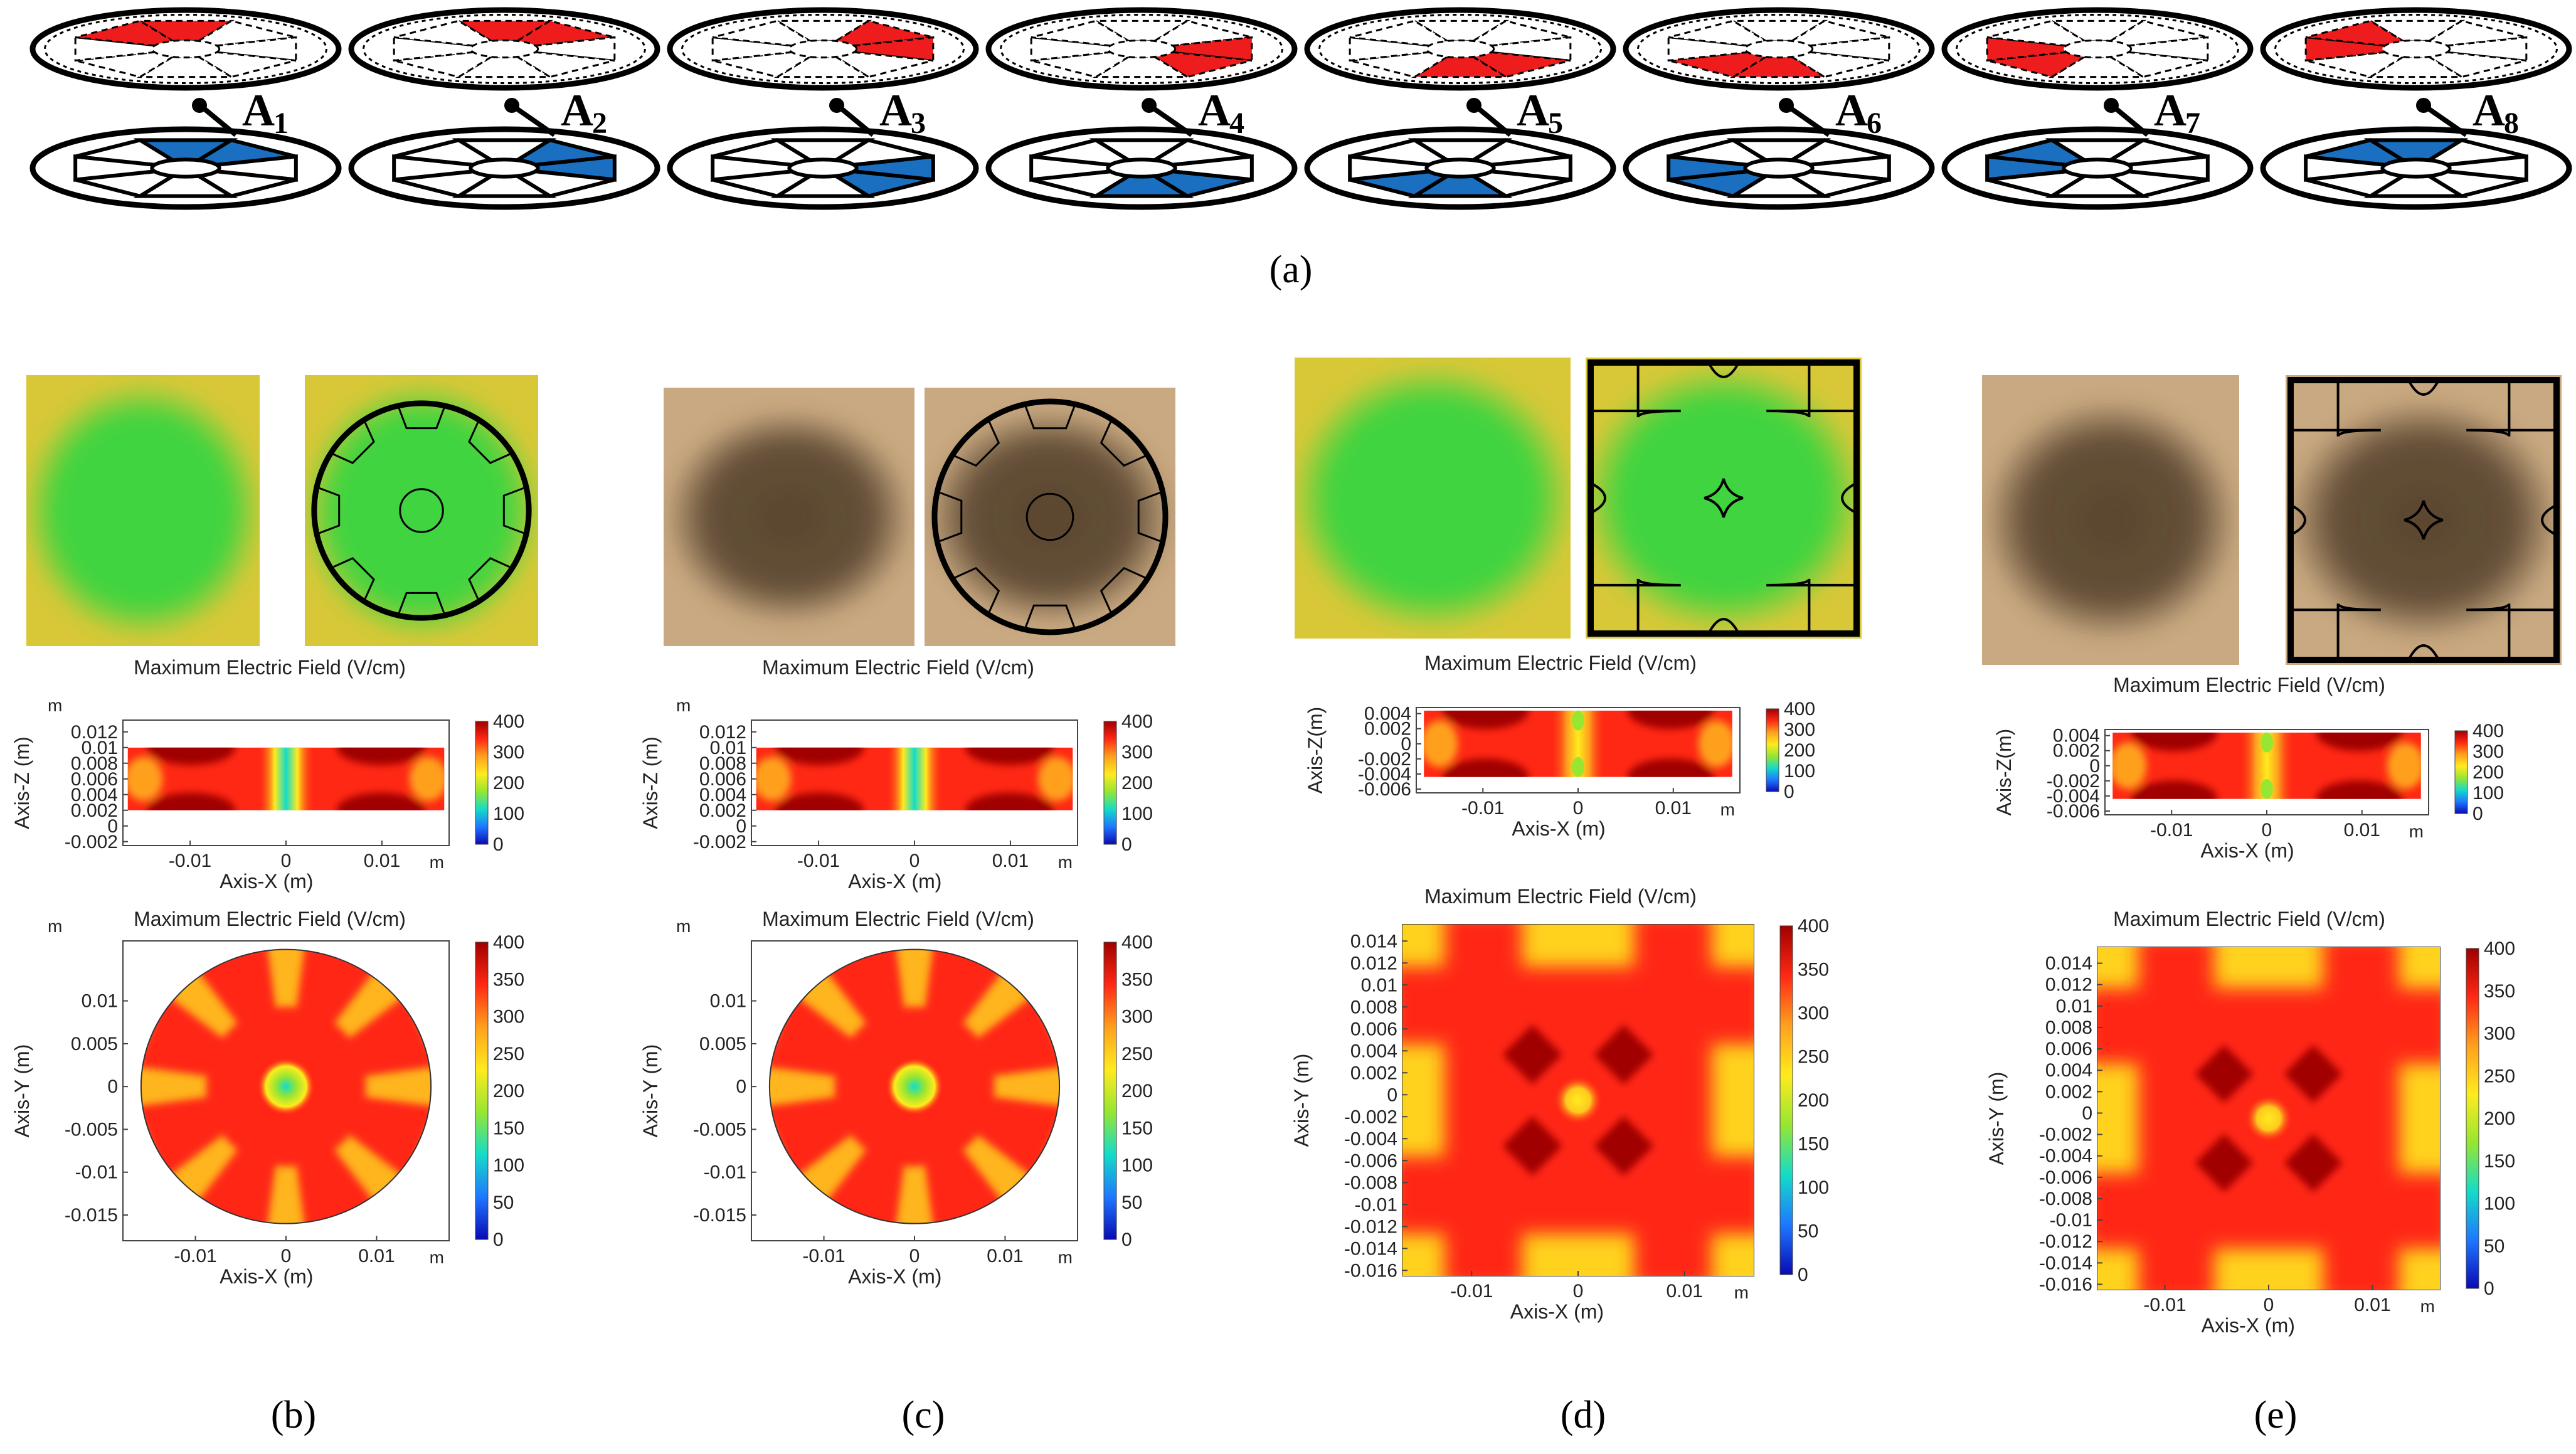  Describe the element at coordinates (143, 510) in the screenshot. I see `photo-field-area` at that location.